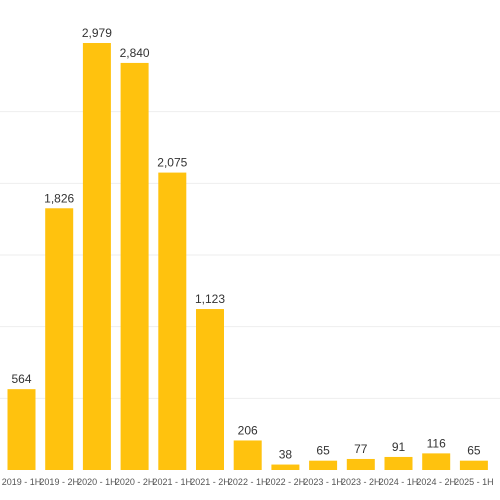 The width and height of the screenshot is (500, 500). What do you see at coordinates (210, 299) in the screenshot?
I see `bar-value-label: 1,123` at bounding box center [210, 299].